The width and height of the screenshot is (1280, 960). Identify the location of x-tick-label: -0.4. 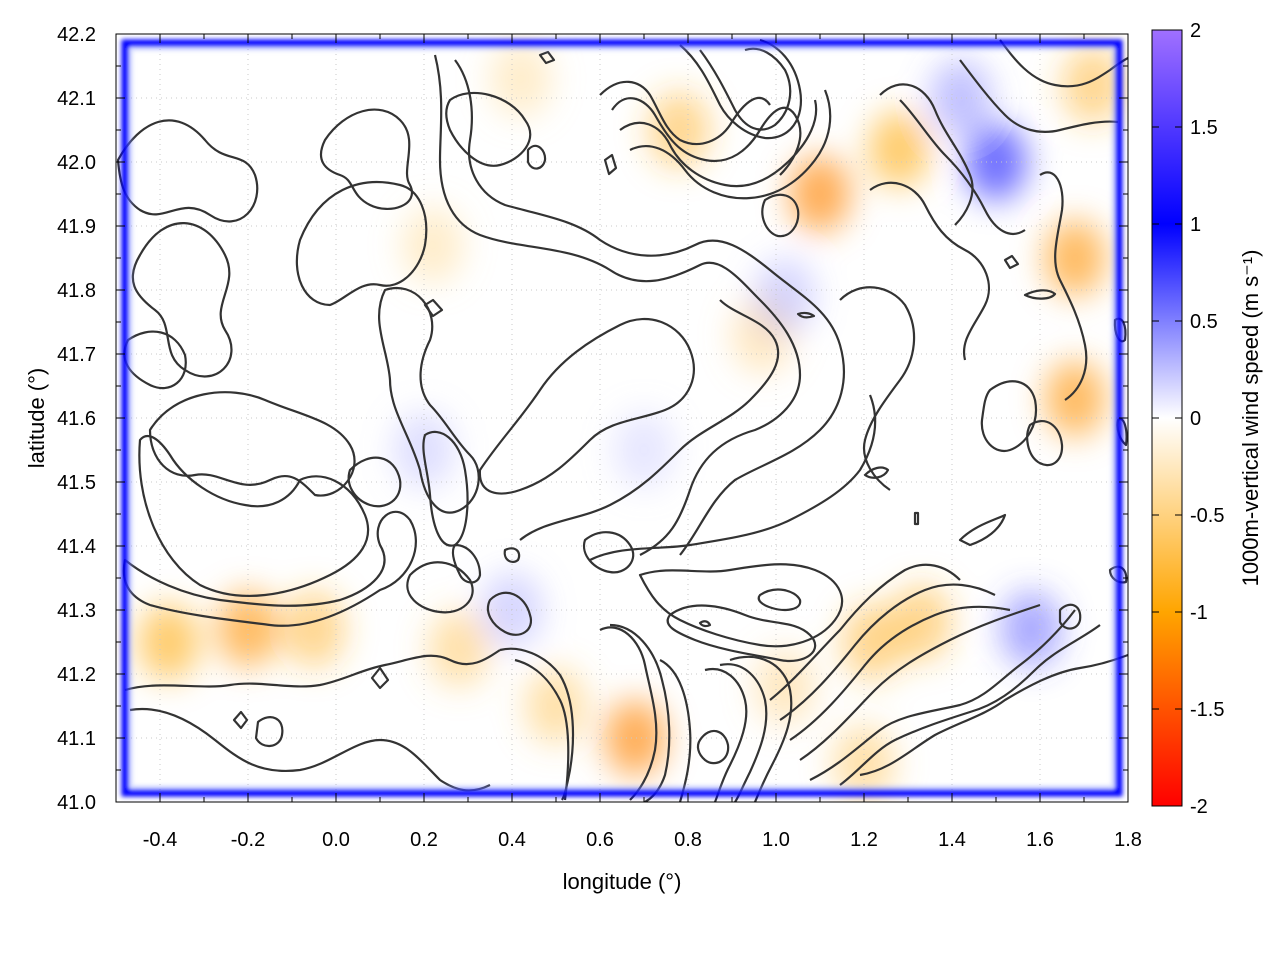
(160, 840).